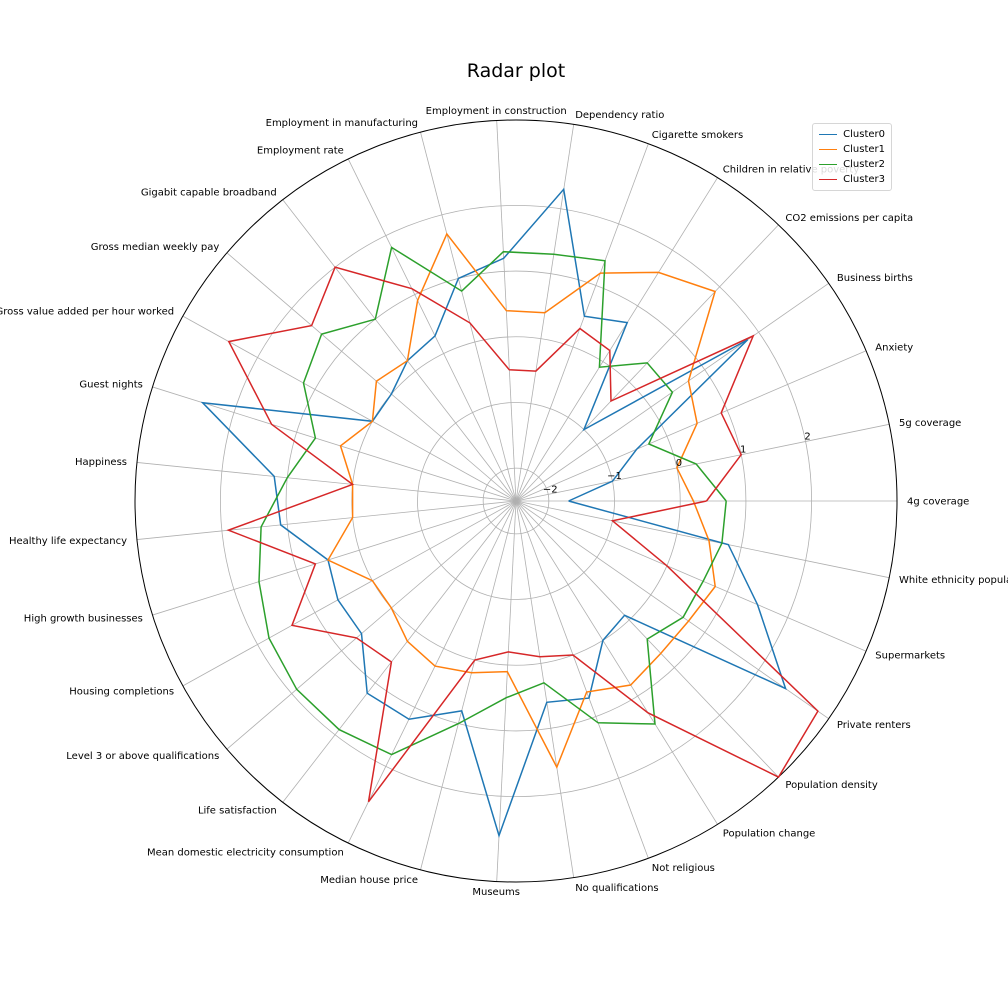 This screenshot has height=1008, width=1008. Describe the element at coordinates (697, 135) in the screenshot. I see `category-label-6: Cigarette smokers` at that location.